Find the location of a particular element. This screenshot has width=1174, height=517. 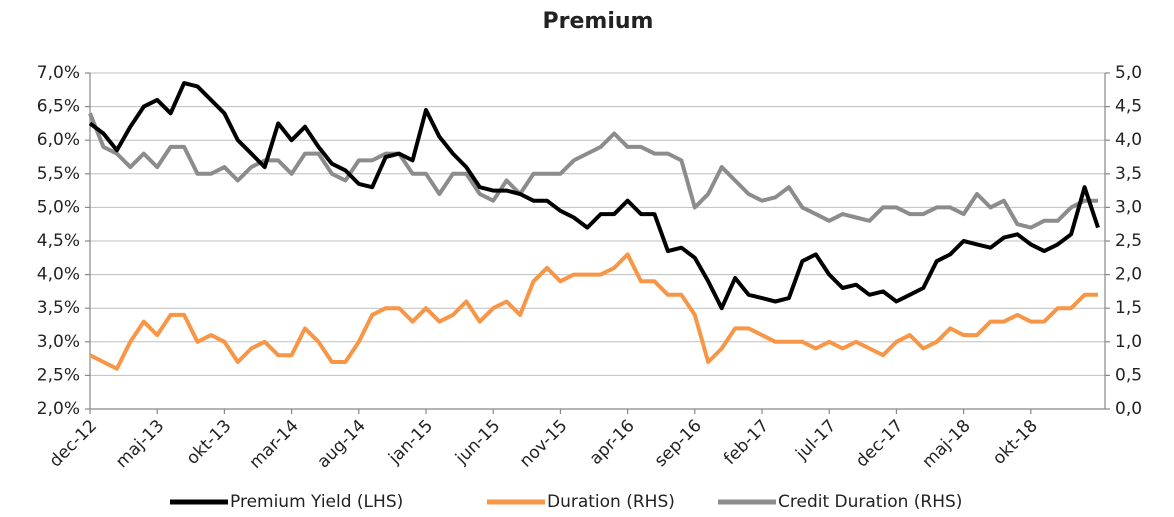

x-tick-label: dec-12 is located at coordinates (73, 443).